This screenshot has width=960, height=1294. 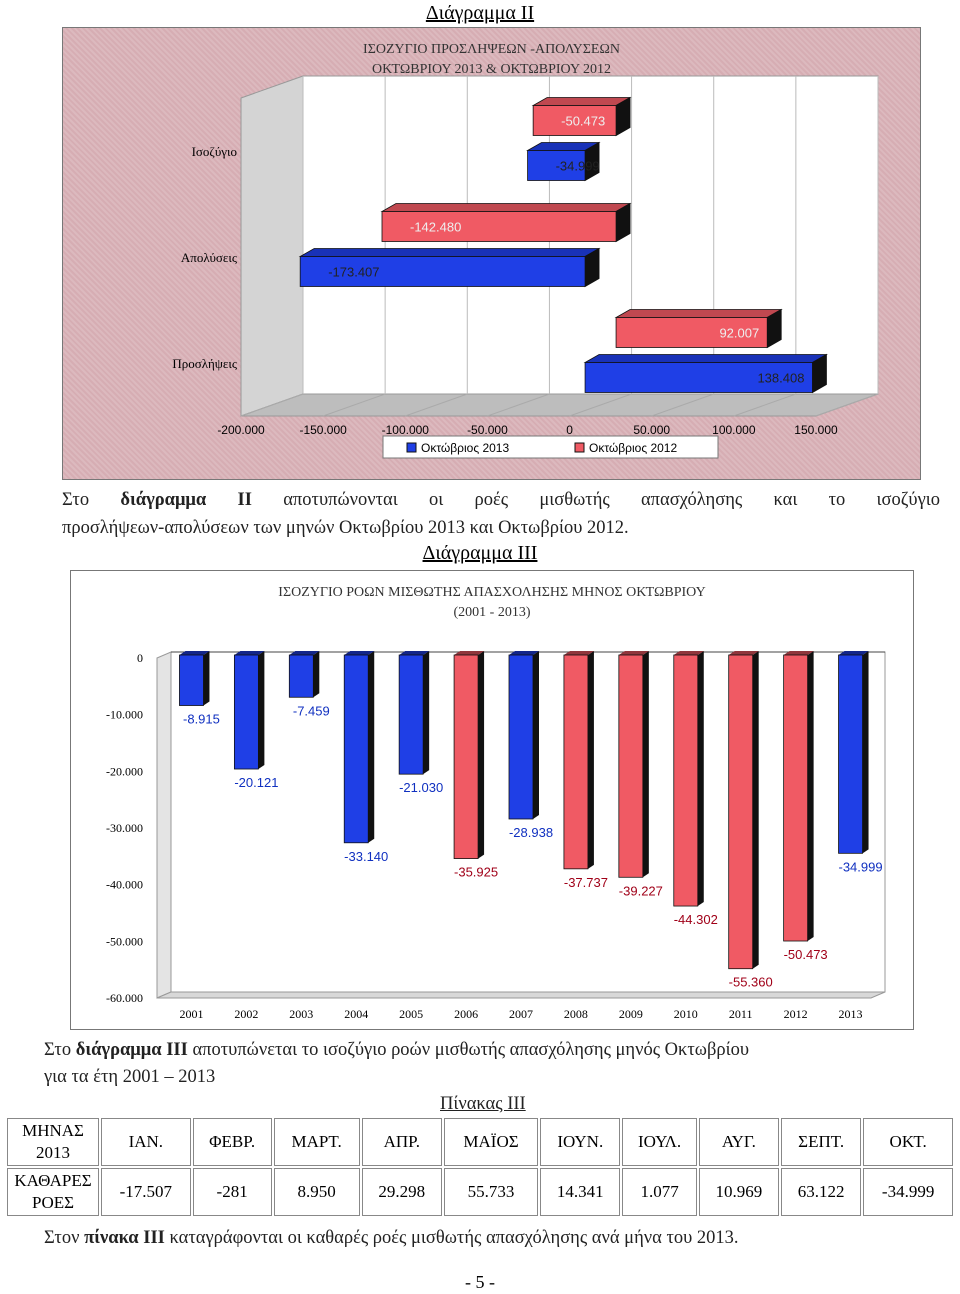 I want to click on x-tick-label: 2005, so click(x=411, y=1014).